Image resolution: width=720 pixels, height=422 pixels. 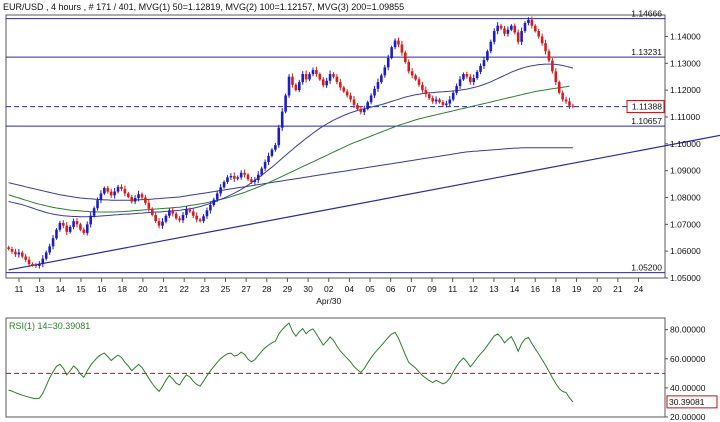 I want to click on header-ma1: MVG(1) 50=1.12819, so click(x=180, y=7).